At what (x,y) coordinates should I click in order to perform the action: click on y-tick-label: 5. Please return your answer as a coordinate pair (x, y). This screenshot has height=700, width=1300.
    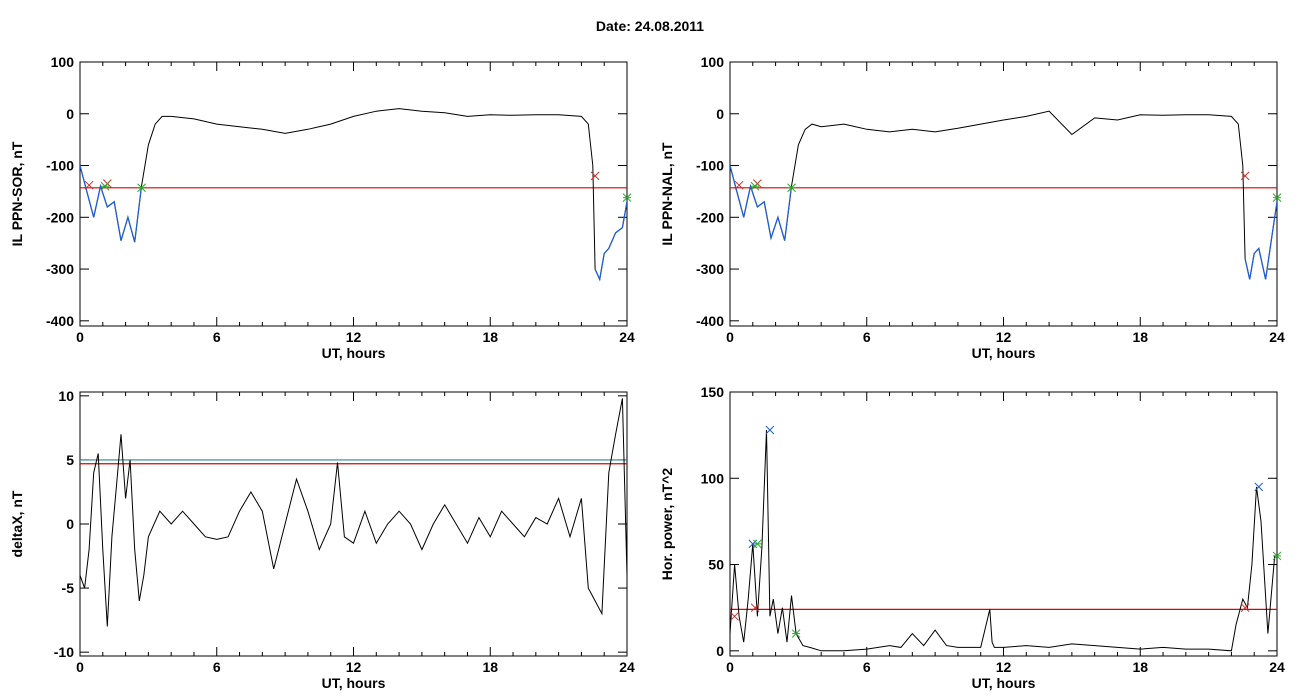
    Looking at the image, I should click on (70, 460).